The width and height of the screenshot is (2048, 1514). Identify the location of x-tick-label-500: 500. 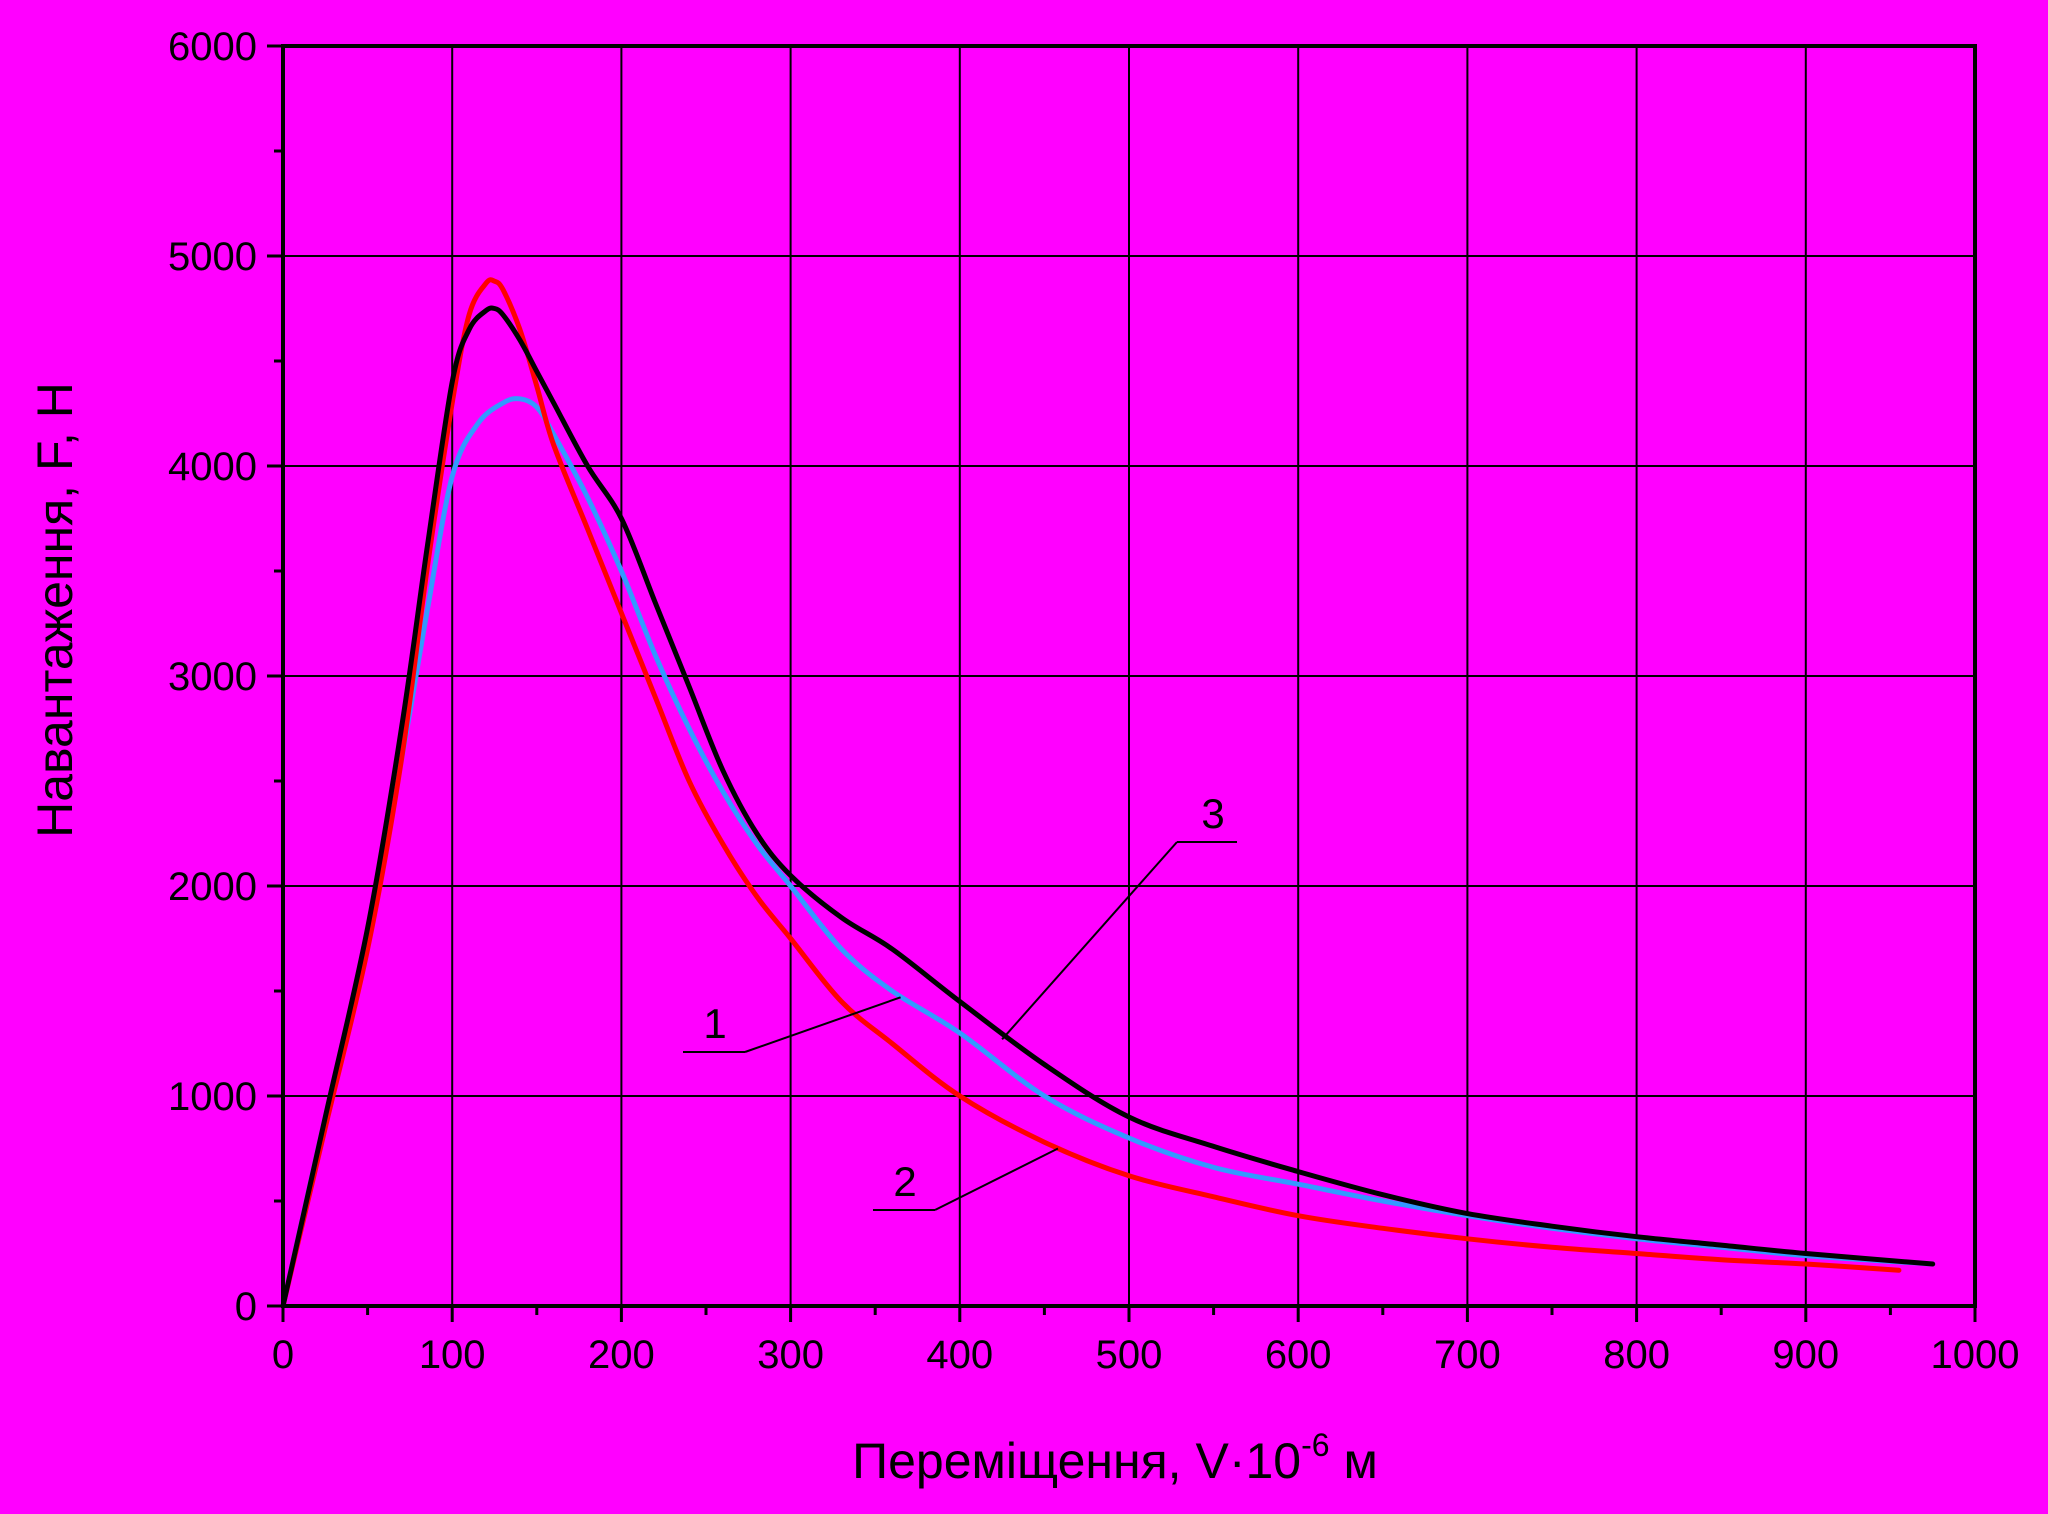
(1129, 1355).